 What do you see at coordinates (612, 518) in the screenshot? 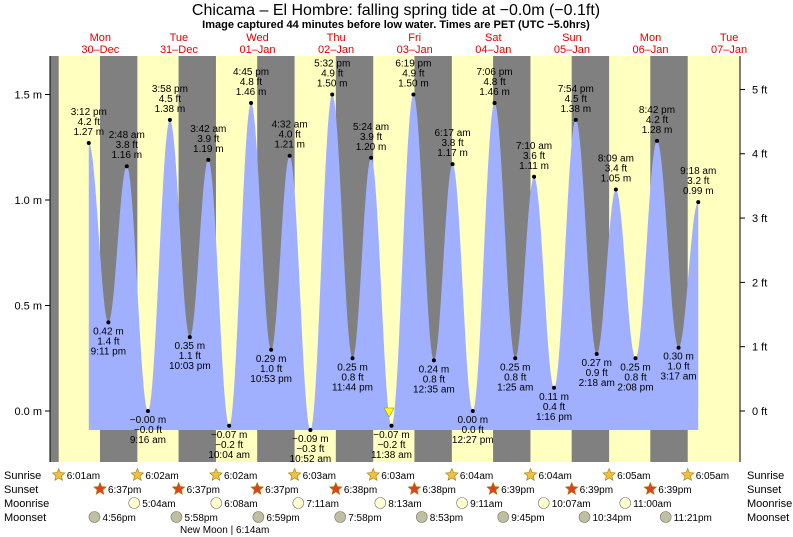
I see `moonset-time: 10:34pm` at bounding box center [612, 518].